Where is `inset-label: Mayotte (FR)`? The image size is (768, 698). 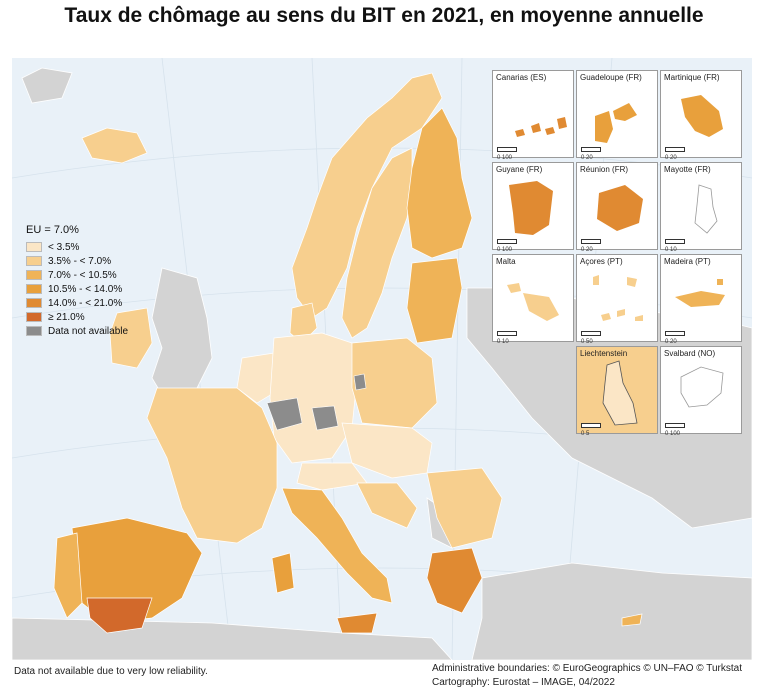
inset-label: Mayotte (FR) is located at coordinates (687, 169).